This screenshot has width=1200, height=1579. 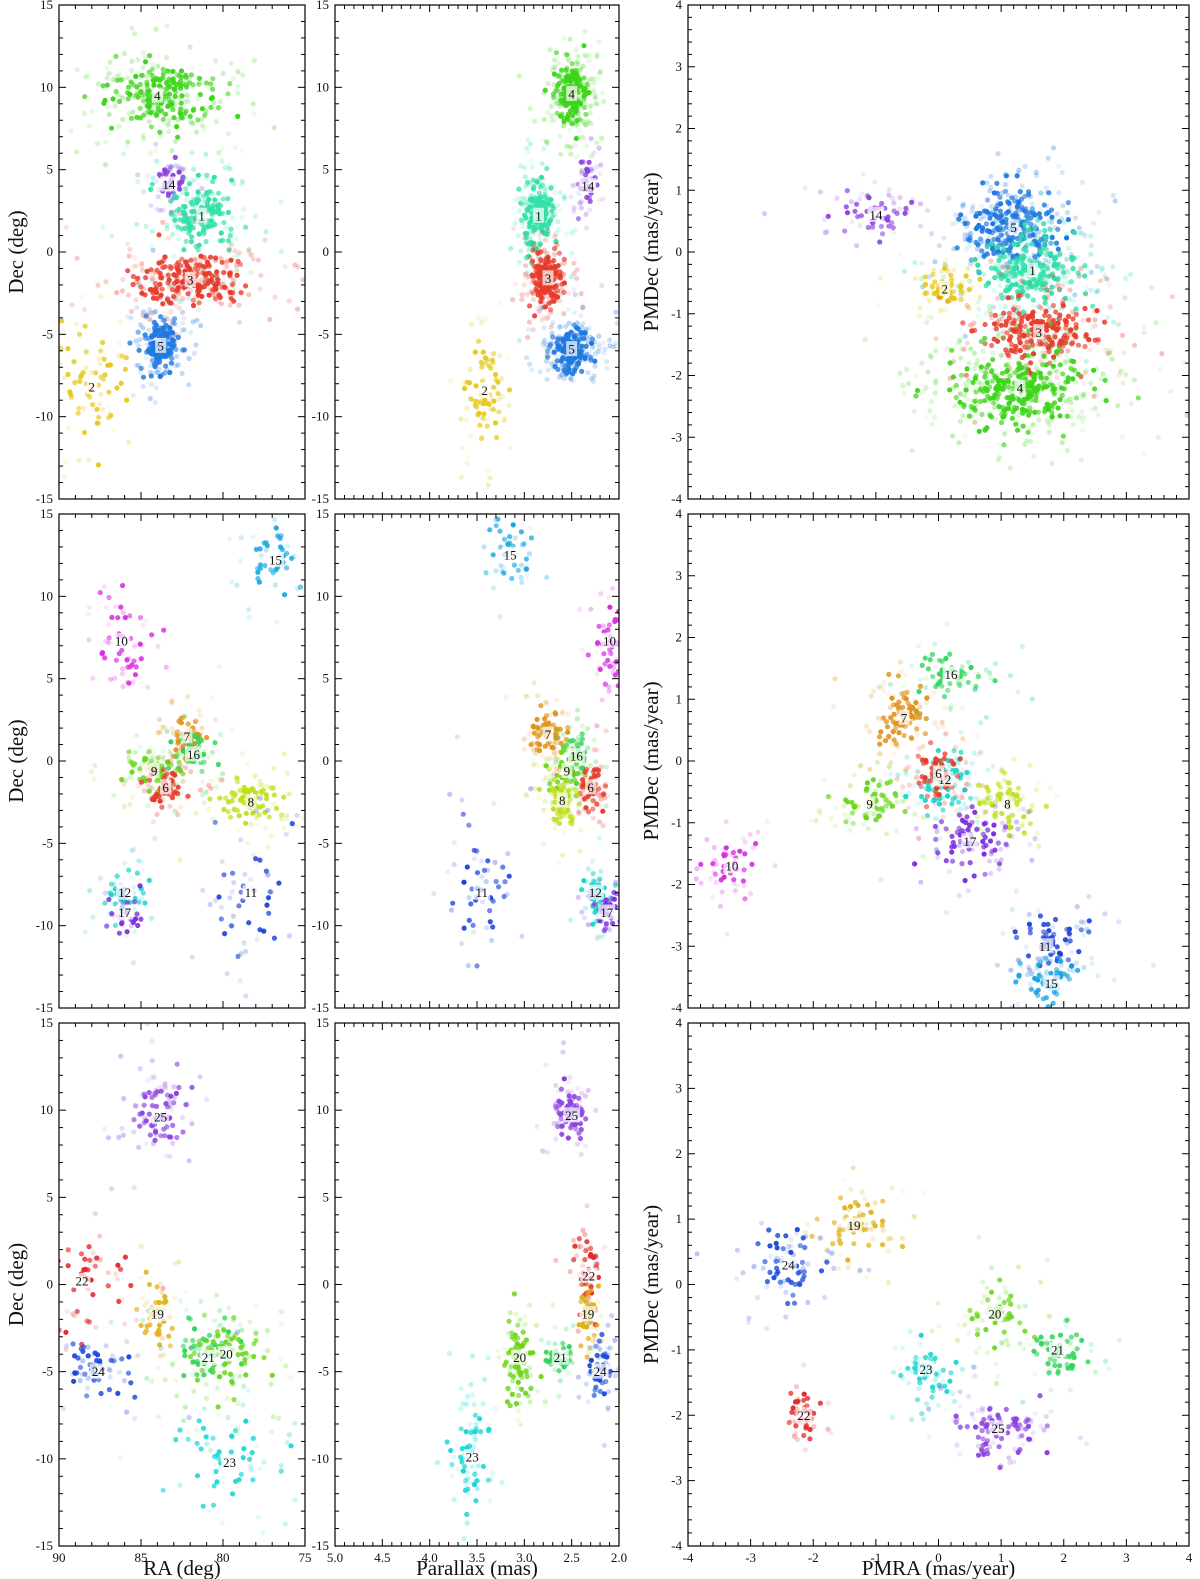 I want to click on cluster-label-bg, so click(x=485, y=390).